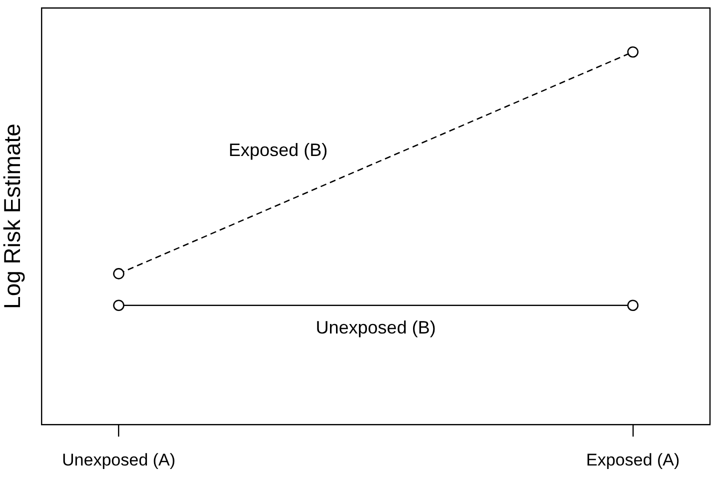  I want to click on series-label: Unexposed (B), so click(376, 327).